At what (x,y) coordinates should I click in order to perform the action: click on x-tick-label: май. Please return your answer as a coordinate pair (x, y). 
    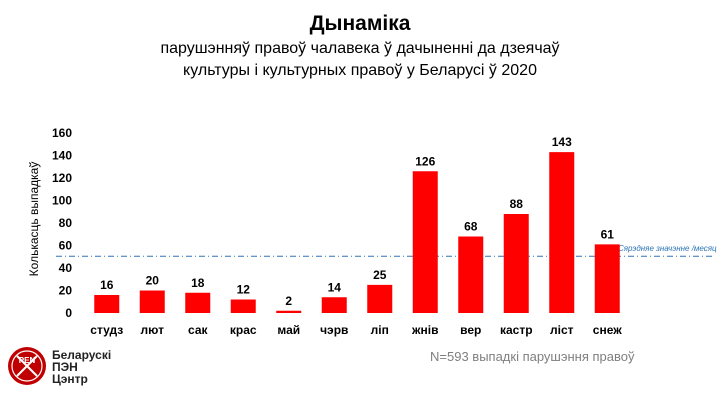
    Looking at the image, I should click on (288, 330).